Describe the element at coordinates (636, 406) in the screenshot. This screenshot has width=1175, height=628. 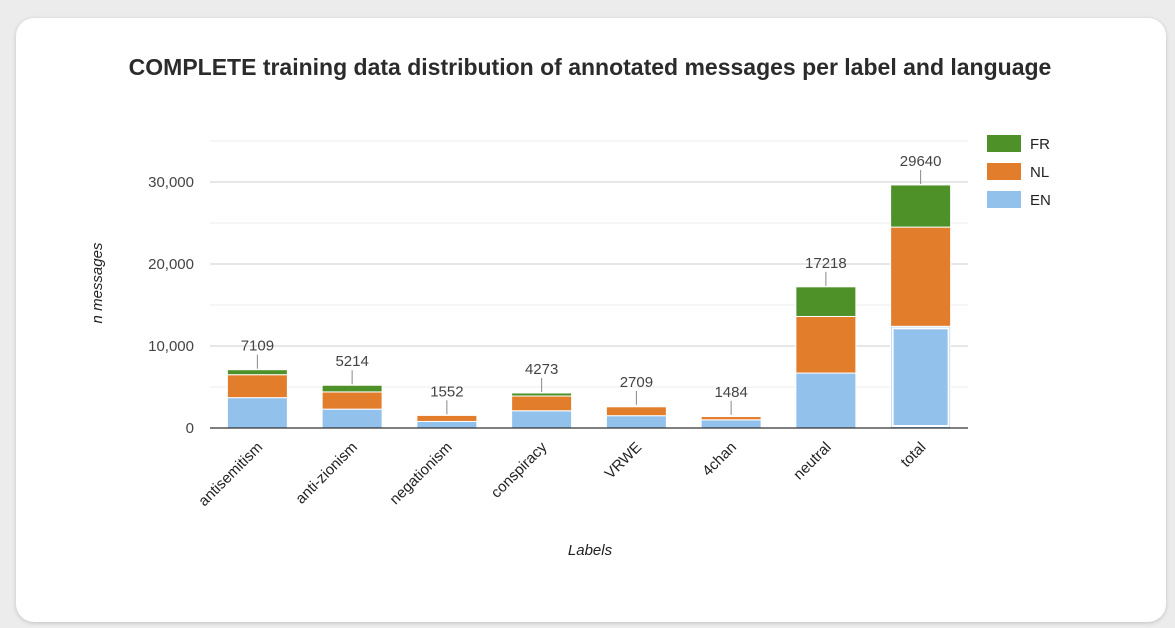
I see `bar-fr-vrwe` at that location.